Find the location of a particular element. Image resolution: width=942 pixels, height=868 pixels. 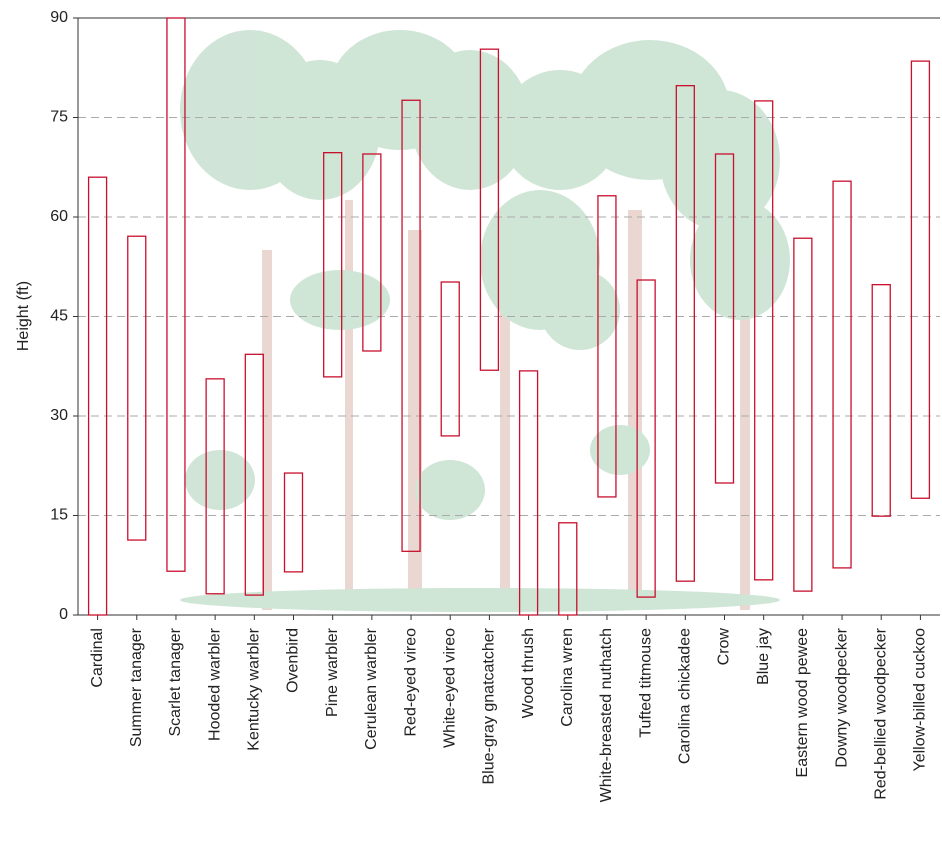

x-tick-label: Pine warbler is located at coordinates (332, 672).